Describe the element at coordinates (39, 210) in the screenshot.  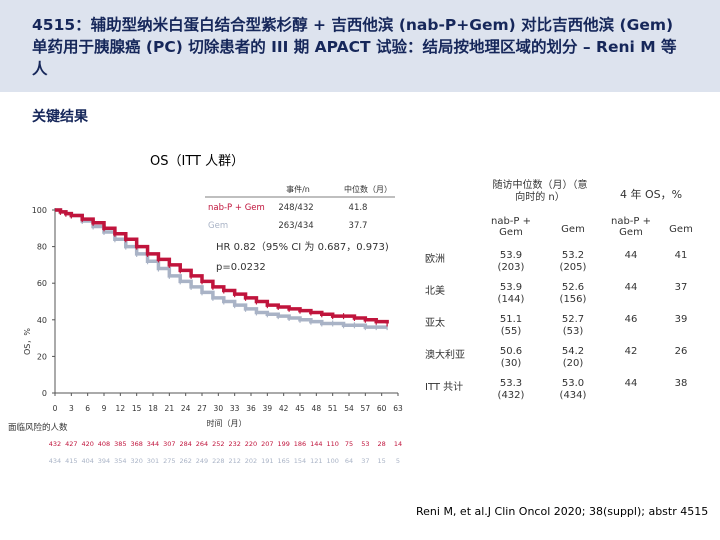
I see `y-tick-label: 100` at that location.